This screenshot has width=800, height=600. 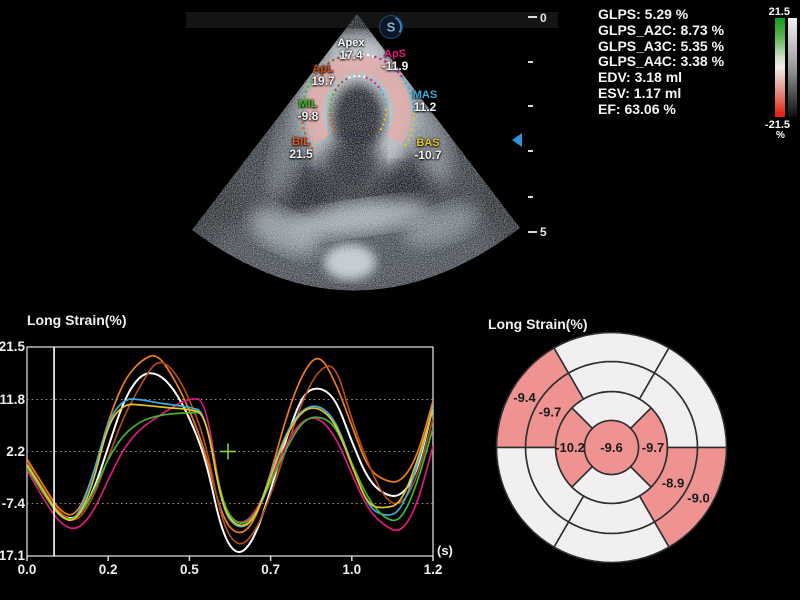 I want to click on svg-text: S, so click(x=391, y=27).